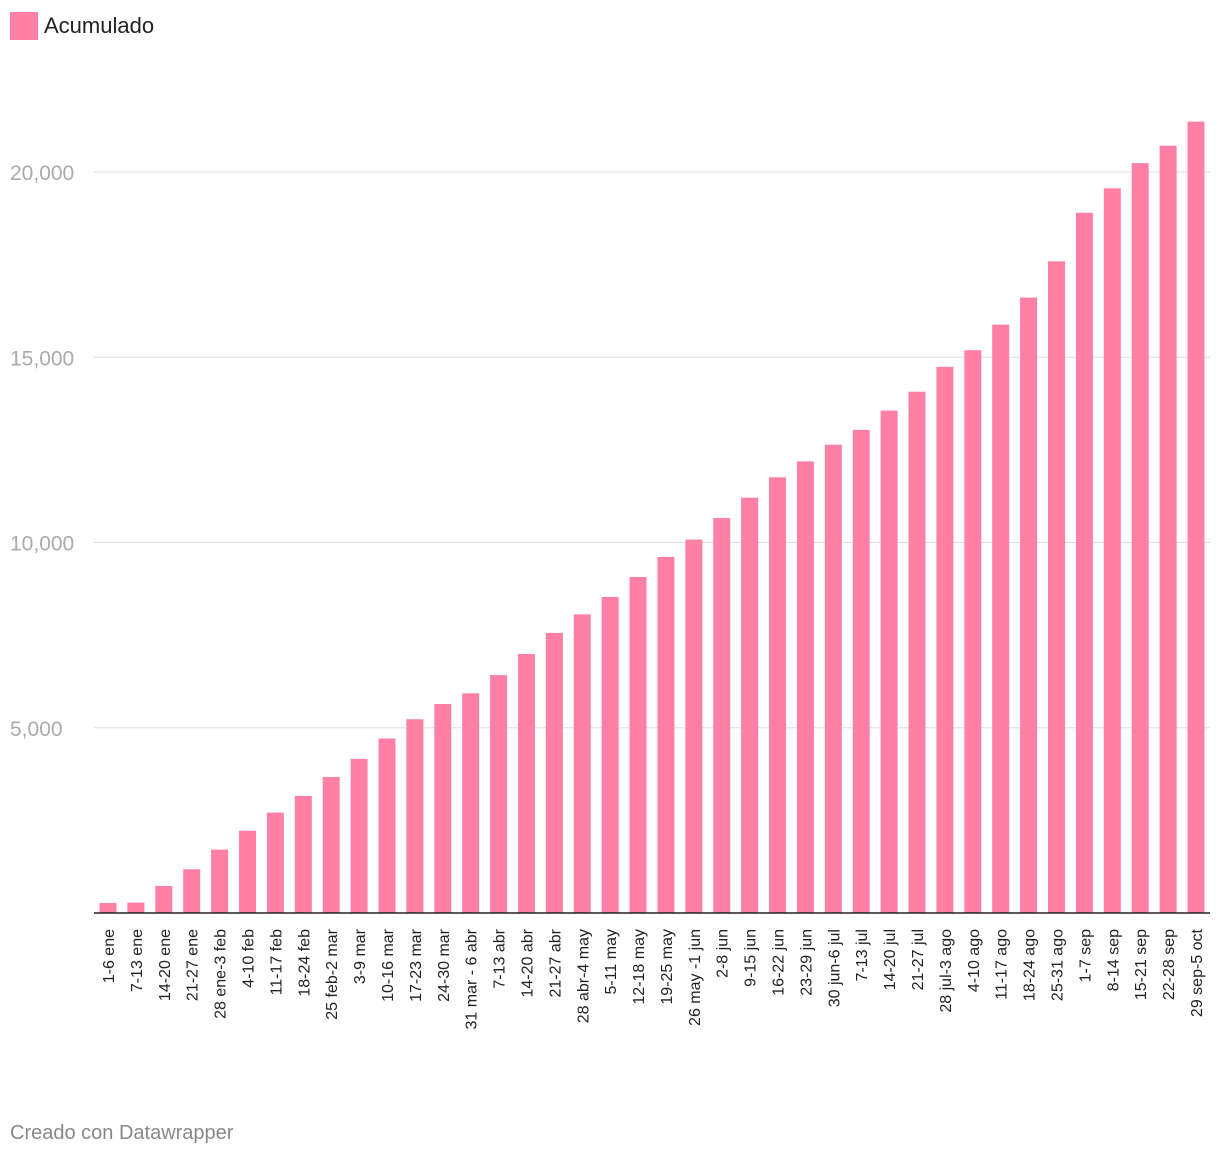  I want to click on x-tick-label: 14-20 ene, so click(165, 965).